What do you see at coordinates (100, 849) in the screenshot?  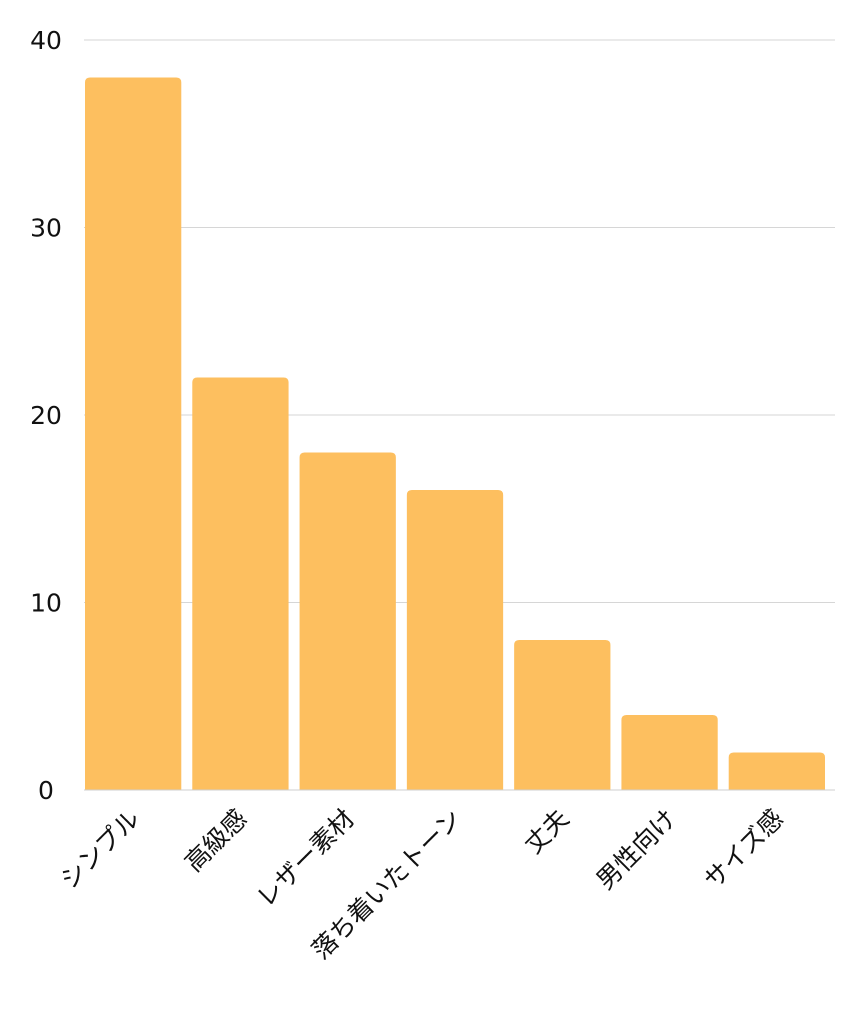 I see `x-tick-label: シンプル` at bounding box center [100, 849].